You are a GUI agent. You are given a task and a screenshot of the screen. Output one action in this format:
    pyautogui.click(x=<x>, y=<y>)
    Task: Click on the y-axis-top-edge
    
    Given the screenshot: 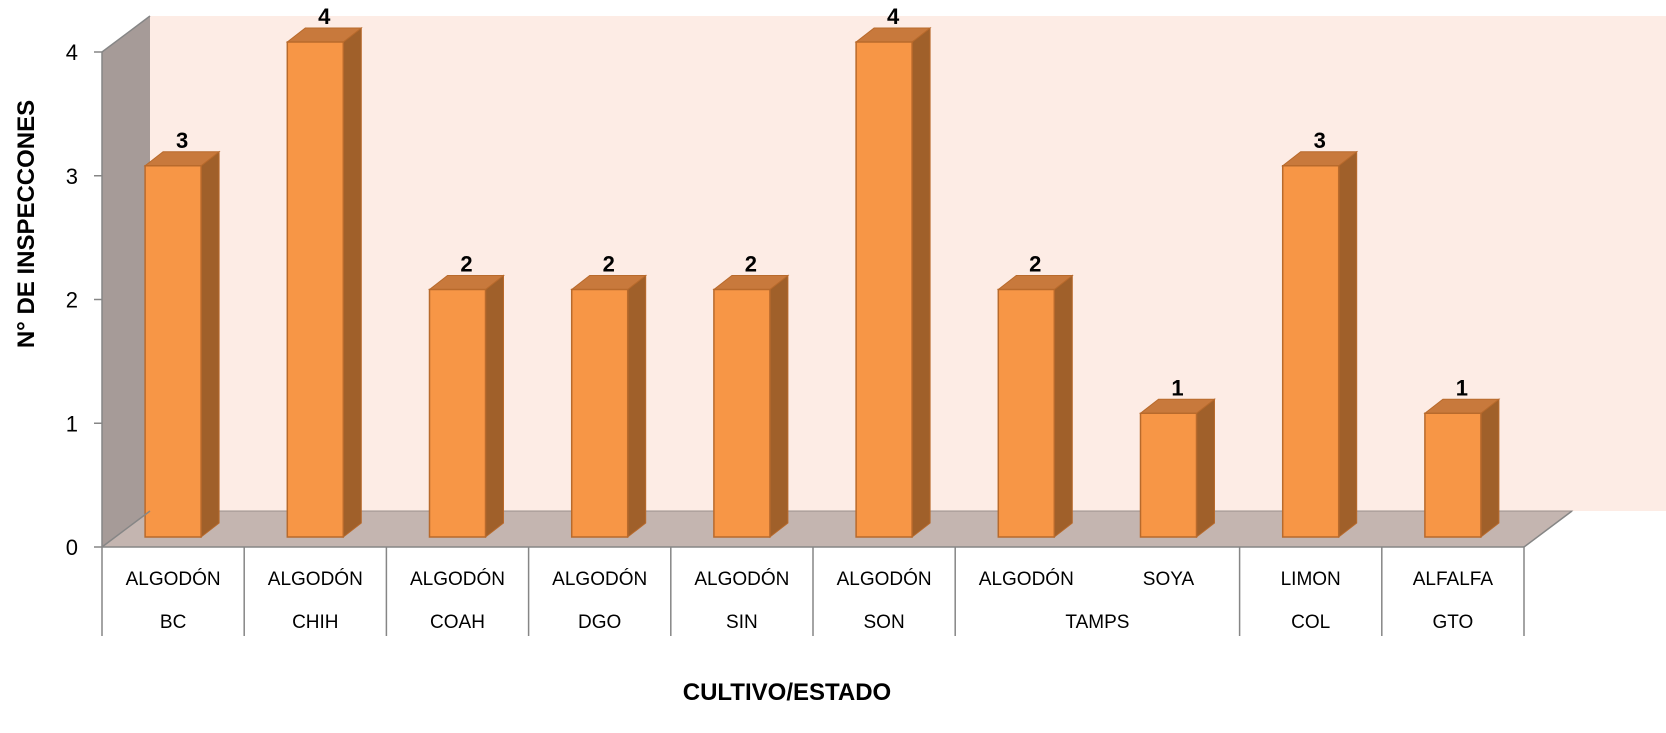 What is the action you would take?
    pyautogui.click(x=126, y=34)
    